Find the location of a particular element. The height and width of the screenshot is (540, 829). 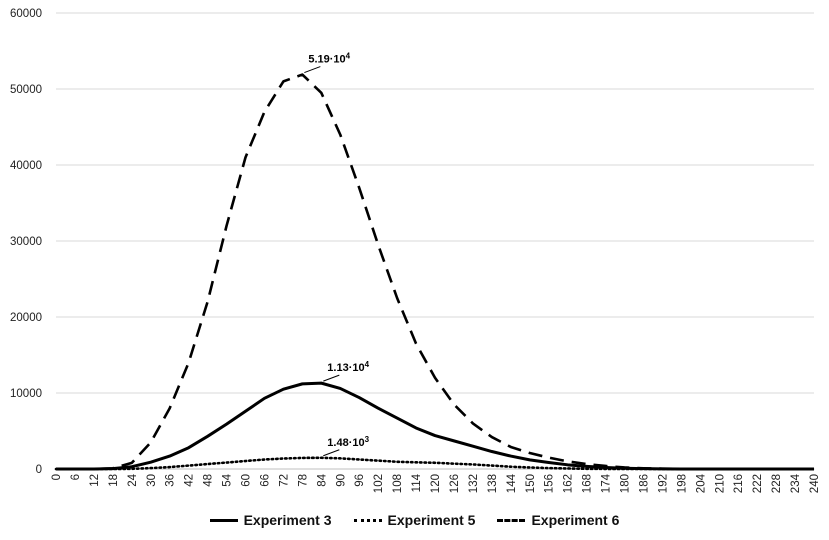

legend: Experiment 3 Experiment 5 Experiment 6 is located at coordinates (414, 520).